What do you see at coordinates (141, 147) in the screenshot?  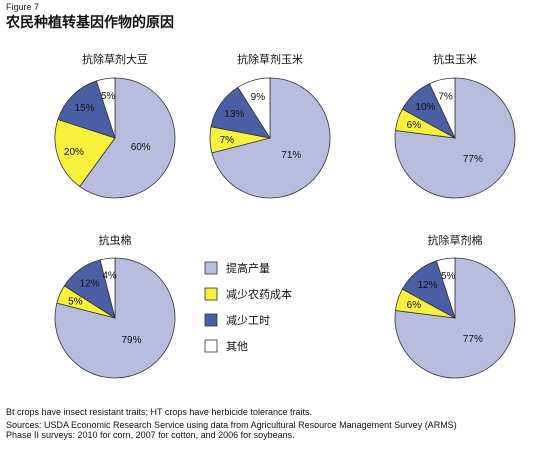 I see `slice-label: 60%` at bounding box center [141, 147].